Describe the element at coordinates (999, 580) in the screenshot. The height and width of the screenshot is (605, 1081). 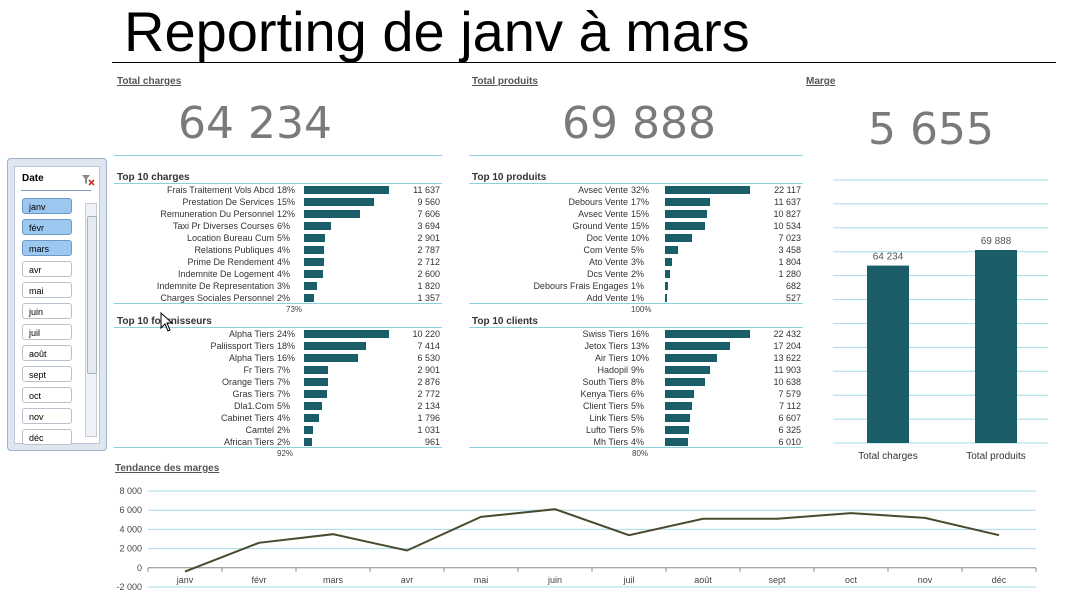
I see `x-tick-label: déc` at that location.